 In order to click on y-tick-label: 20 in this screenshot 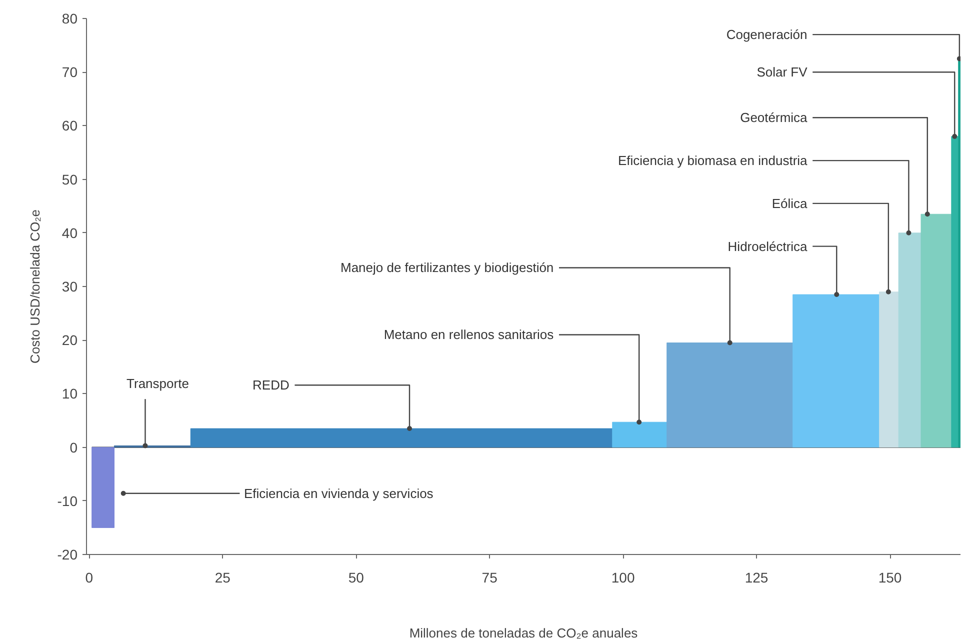, I will do `click(70, 340)`.